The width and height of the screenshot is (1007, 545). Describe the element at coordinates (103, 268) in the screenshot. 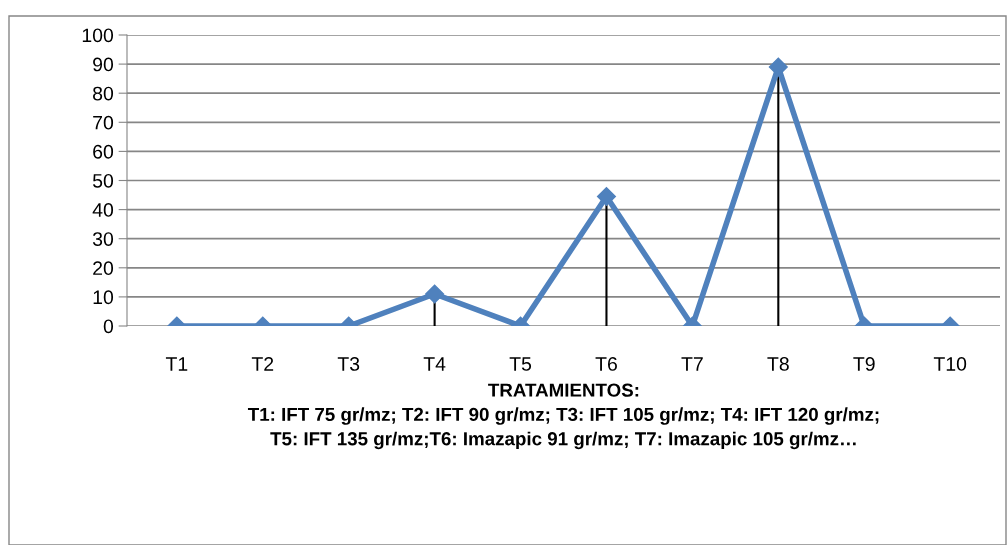

I see `y-tick-label: 20` at that location.